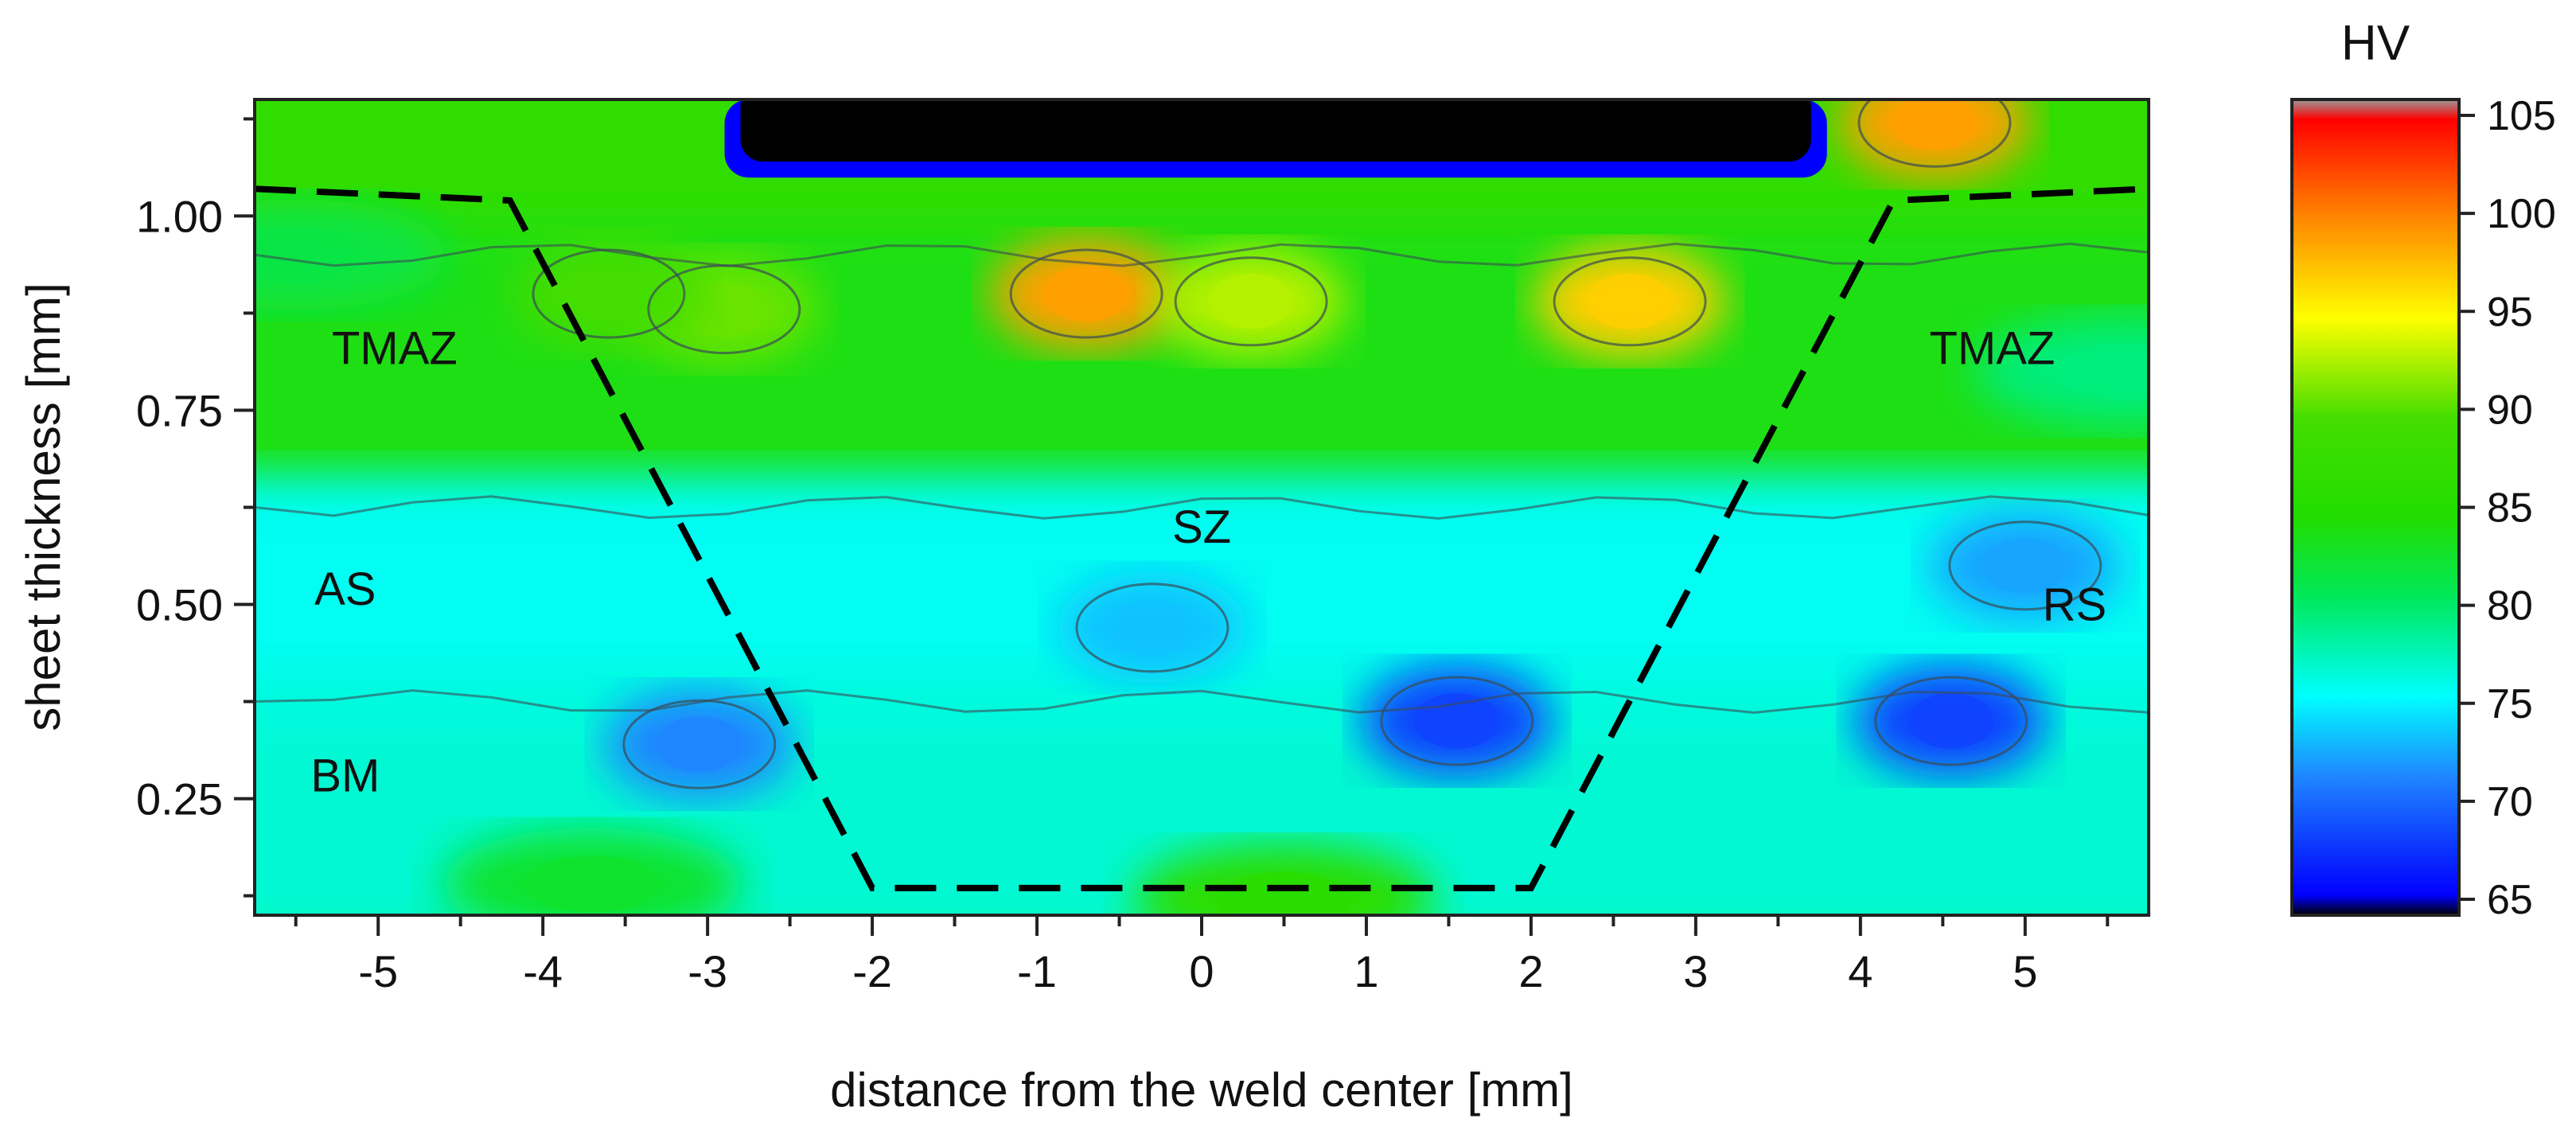 The height and width of the screenshot is (1142, 2576). Describe the element at coordinates (2510, 704) in the screenshot. I see `colorbar-tick-label: 75` at that location.